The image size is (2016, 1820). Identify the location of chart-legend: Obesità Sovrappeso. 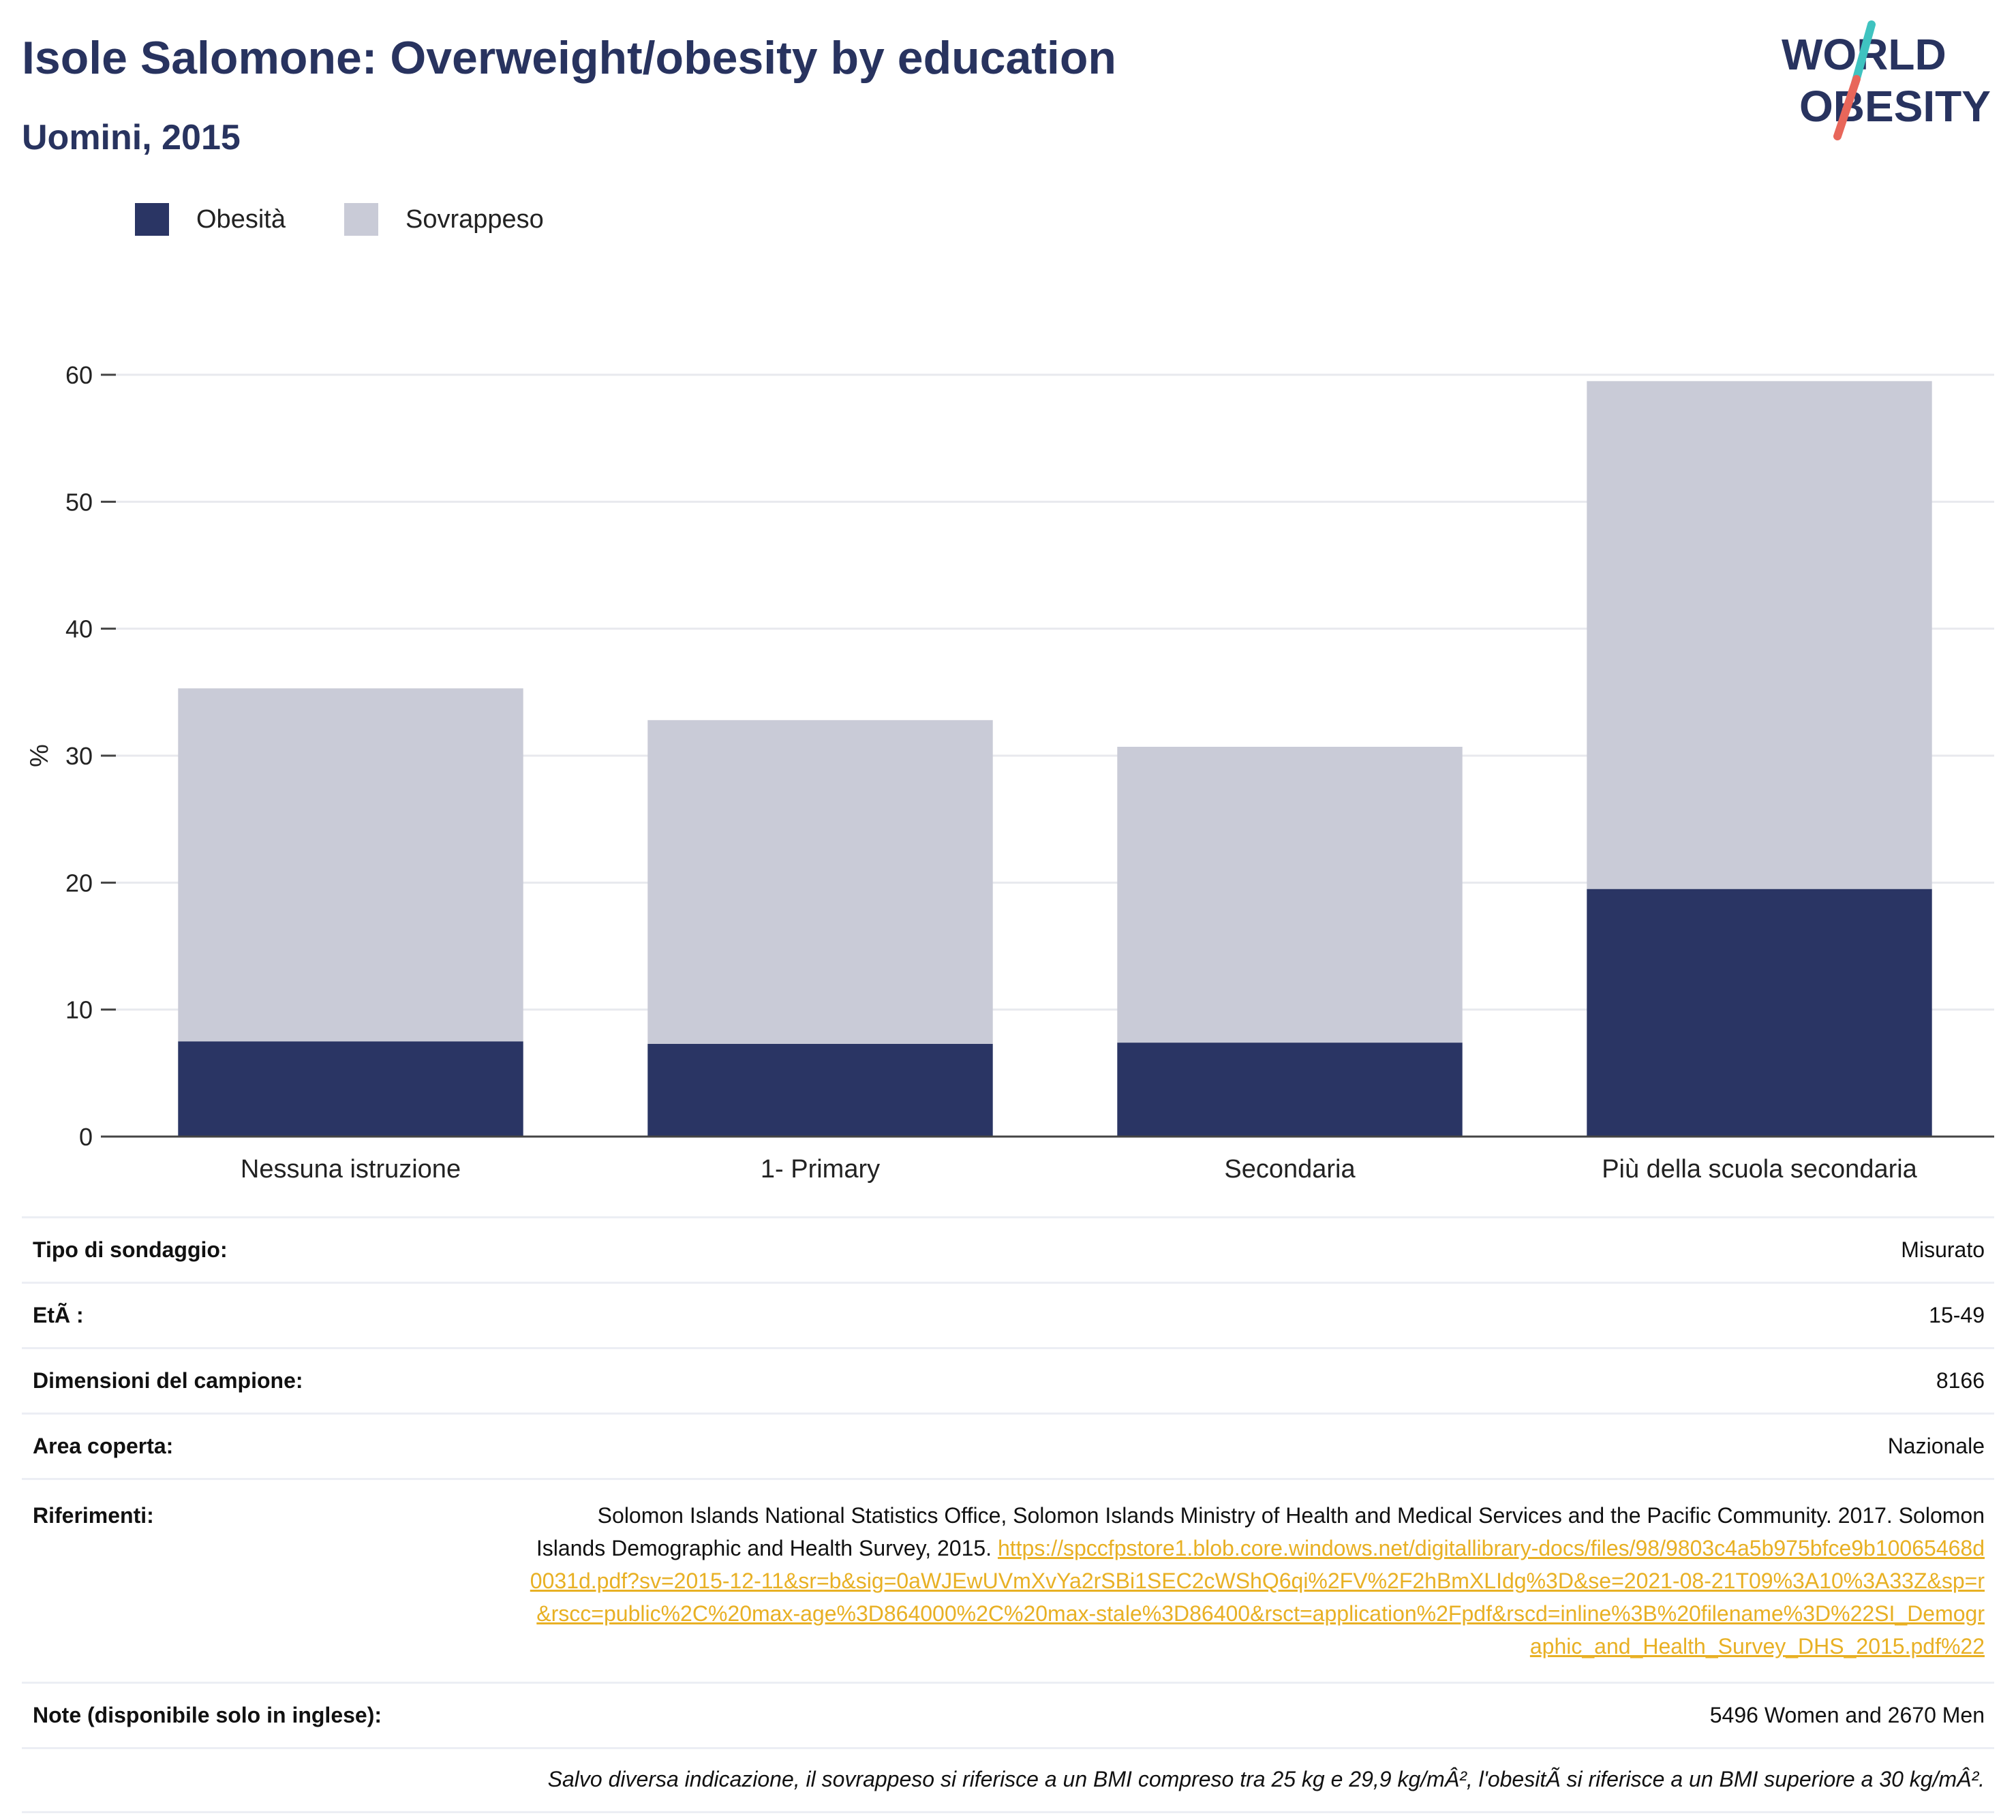
(368, 219).